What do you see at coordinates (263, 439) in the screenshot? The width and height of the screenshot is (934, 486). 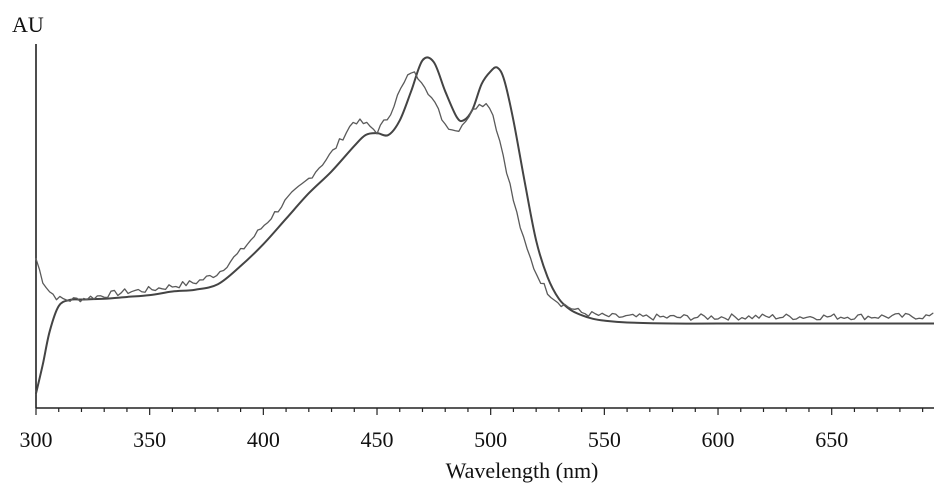 I see `x-tick-label: 400` at bounding box center [263, 439].